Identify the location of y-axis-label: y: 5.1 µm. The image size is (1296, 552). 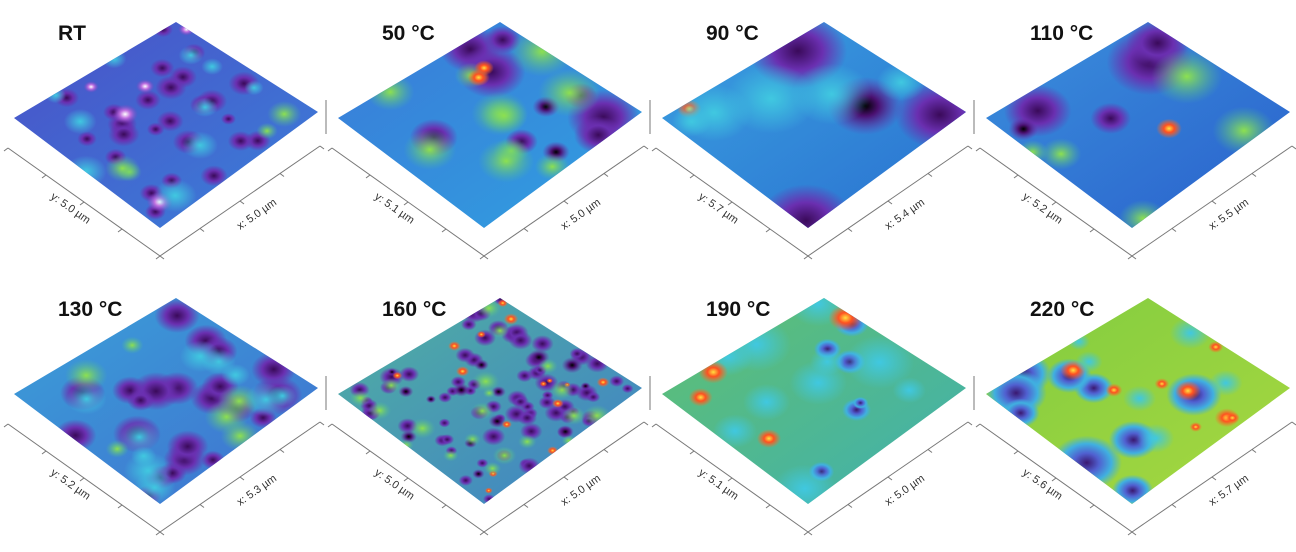
(394, 209).